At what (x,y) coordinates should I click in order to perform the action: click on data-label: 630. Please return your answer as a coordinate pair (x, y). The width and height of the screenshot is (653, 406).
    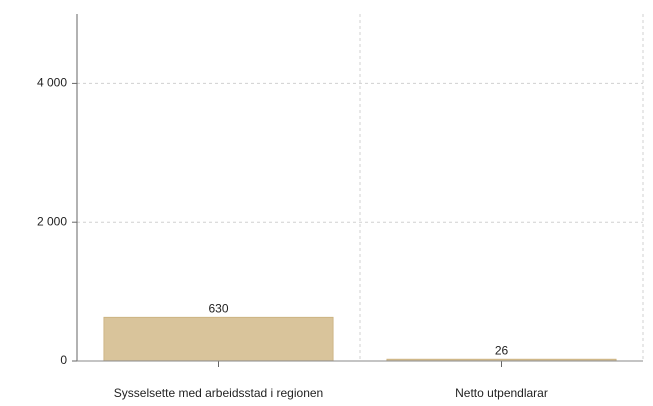
    Looking at the image, I should click on (218, 308).